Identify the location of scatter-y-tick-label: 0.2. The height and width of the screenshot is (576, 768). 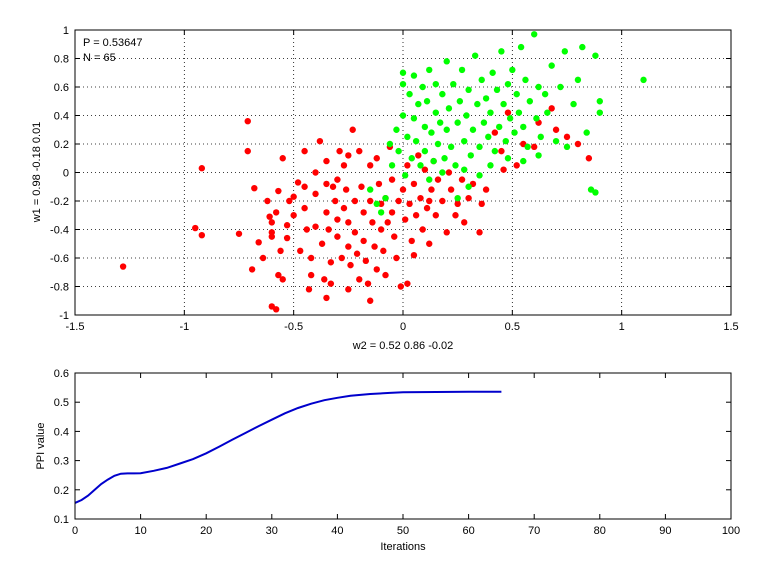
(61, 145).